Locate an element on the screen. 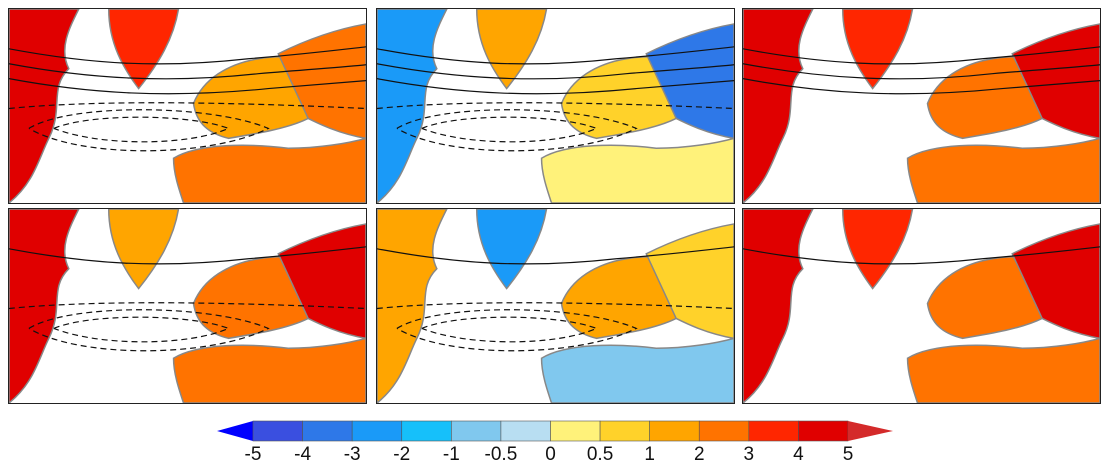 This screenshot has width=1111, height=472. colorbar-tick-label: -5 is located at coordinates (253, 454).